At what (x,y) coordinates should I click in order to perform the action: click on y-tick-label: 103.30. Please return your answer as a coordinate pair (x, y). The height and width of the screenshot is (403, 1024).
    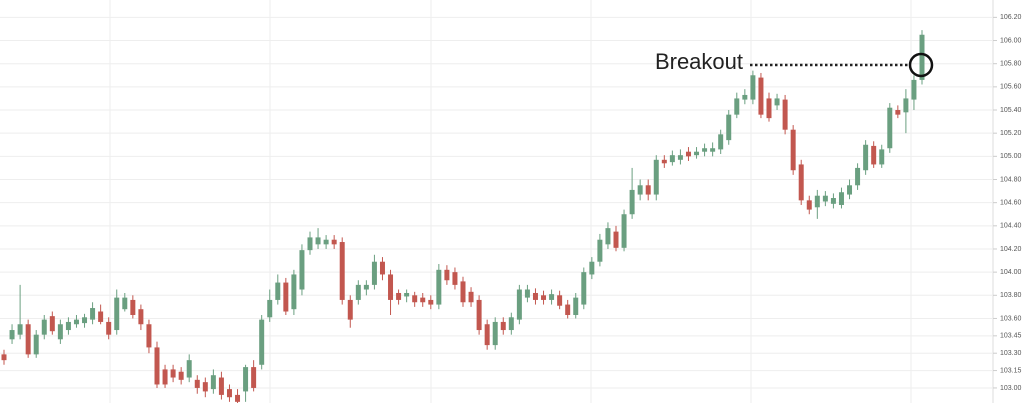
    Looking at the image, I should click on (1011, 353).